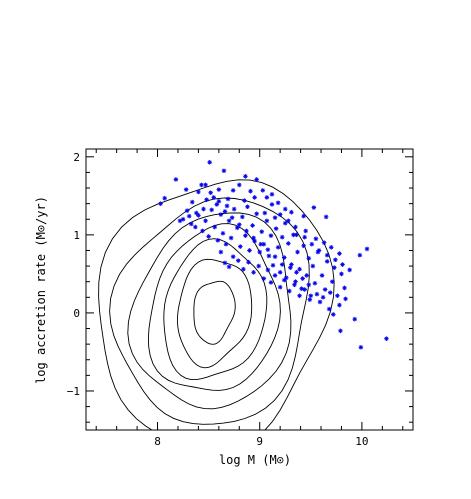  What do you see at coordinates (76, 313) in the screenshot?
I see `y-tick-label: 0` at bounding box center [76, 313].